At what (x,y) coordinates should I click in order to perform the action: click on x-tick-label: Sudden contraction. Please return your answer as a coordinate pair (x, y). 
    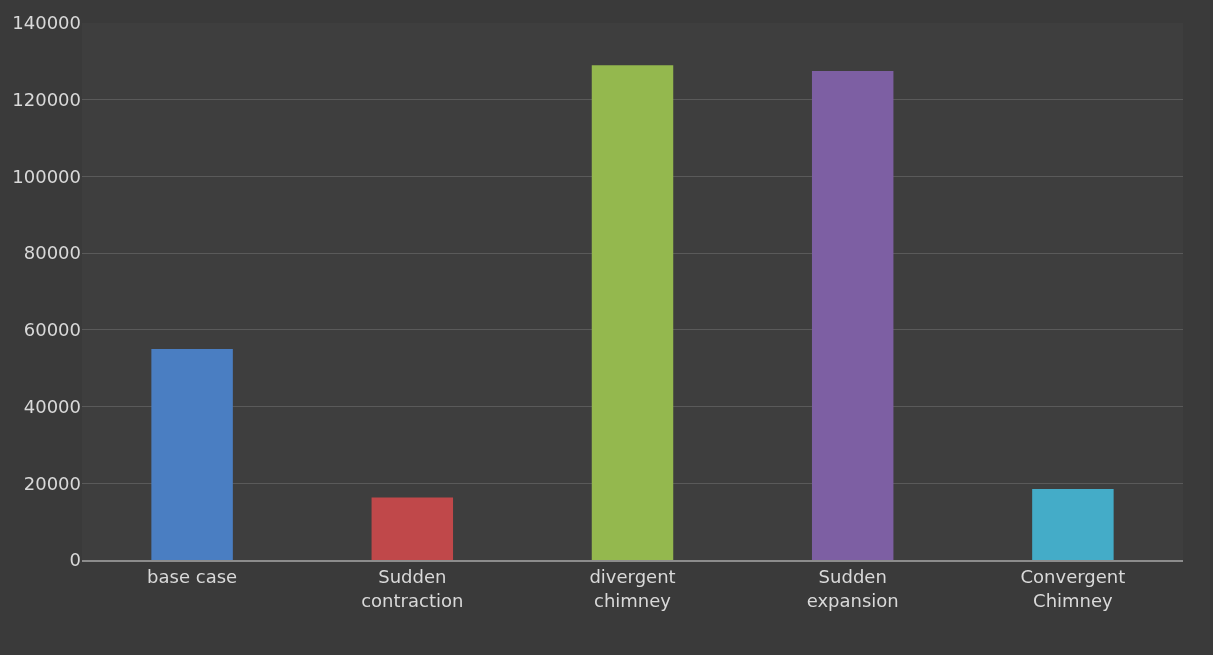
    Looking at the image, I should click on (412, 588).